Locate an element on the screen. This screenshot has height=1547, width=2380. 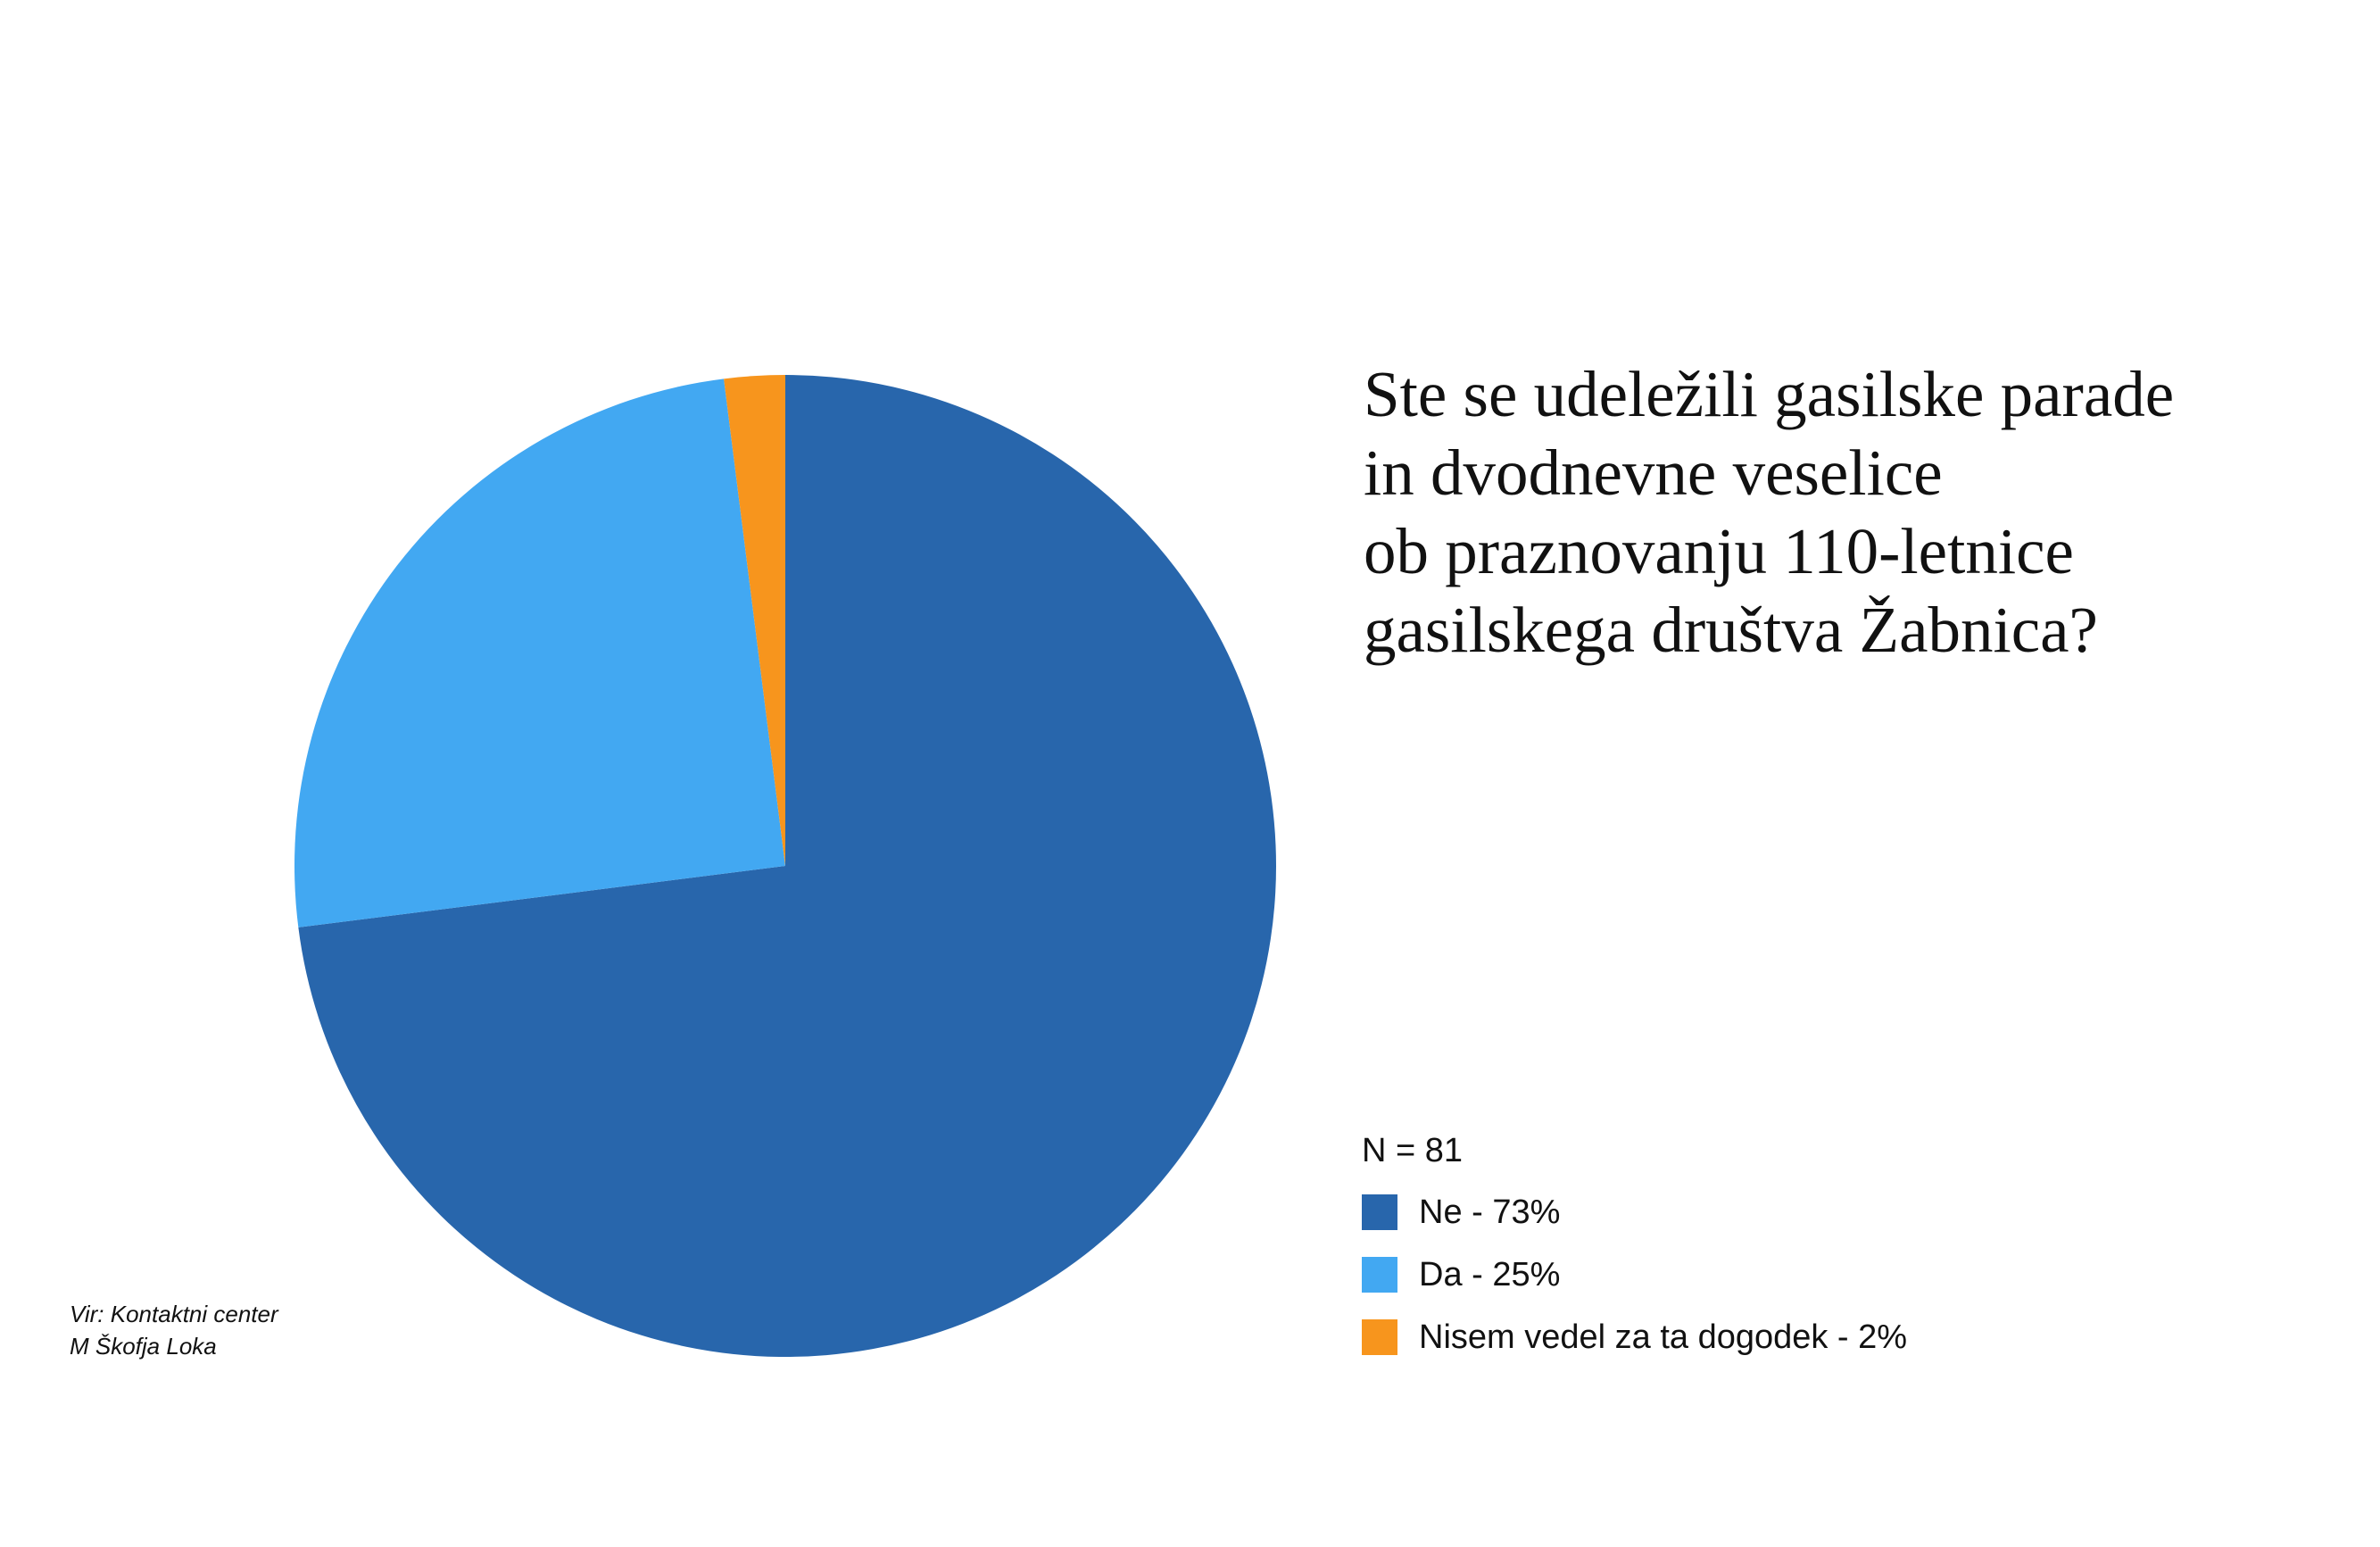
source-note: Vir: Kontaktni center M Škofja Loka is located at coordinates (174, 1330).